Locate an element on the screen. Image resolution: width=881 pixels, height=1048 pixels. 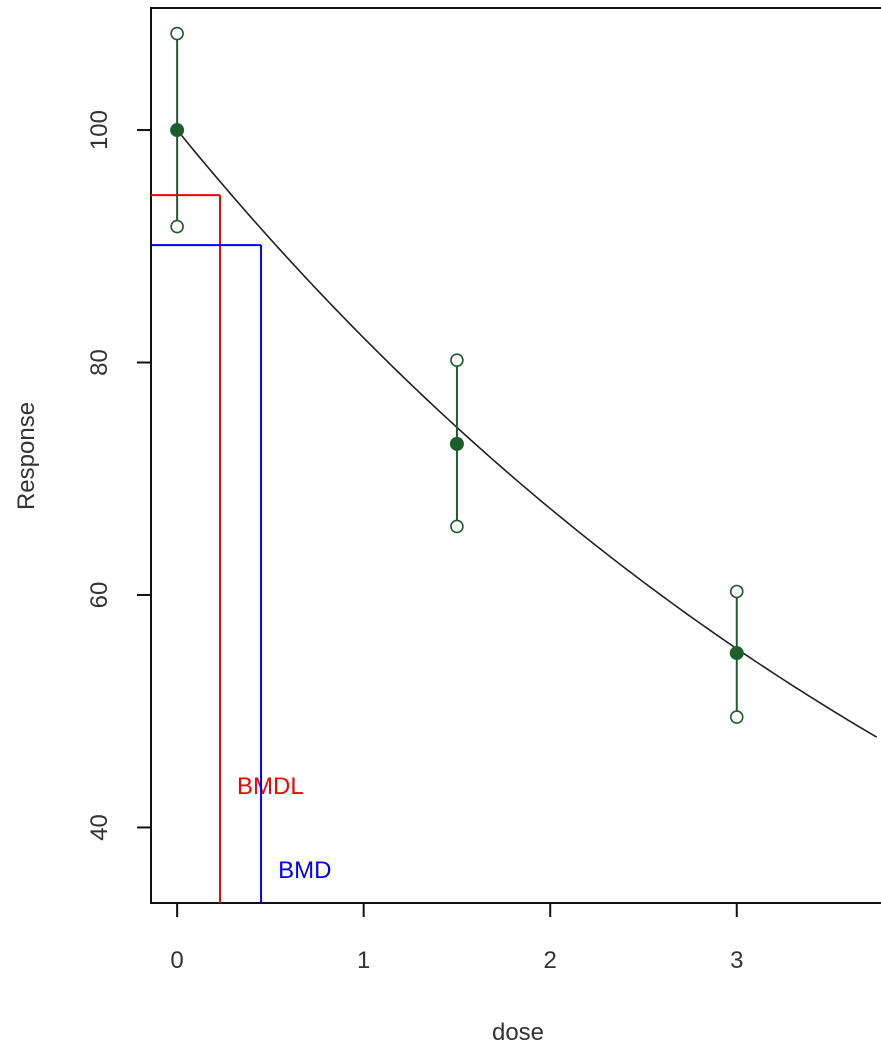
x-axis-title: dose is located at coordinates (518, 1032).